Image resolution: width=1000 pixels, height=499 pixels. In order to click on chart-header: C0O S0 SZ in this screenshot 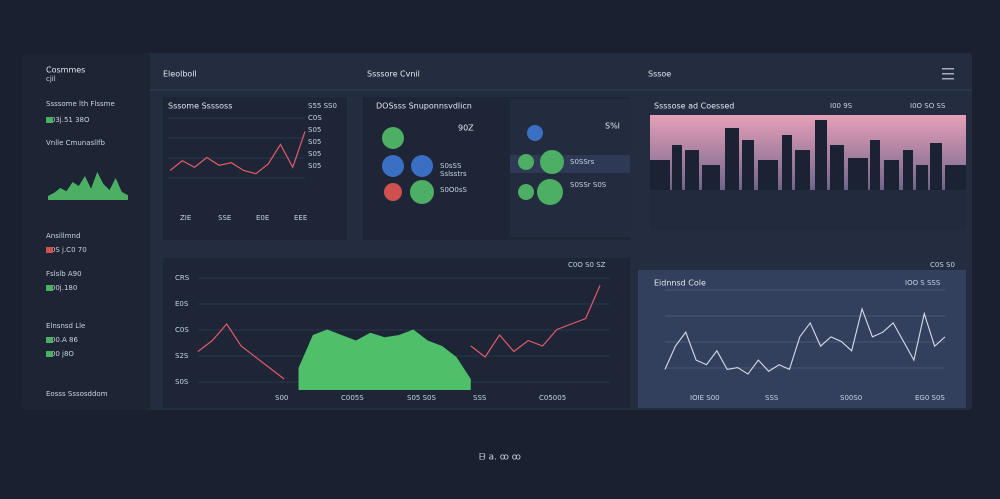, I will do `click(587, 265)`.